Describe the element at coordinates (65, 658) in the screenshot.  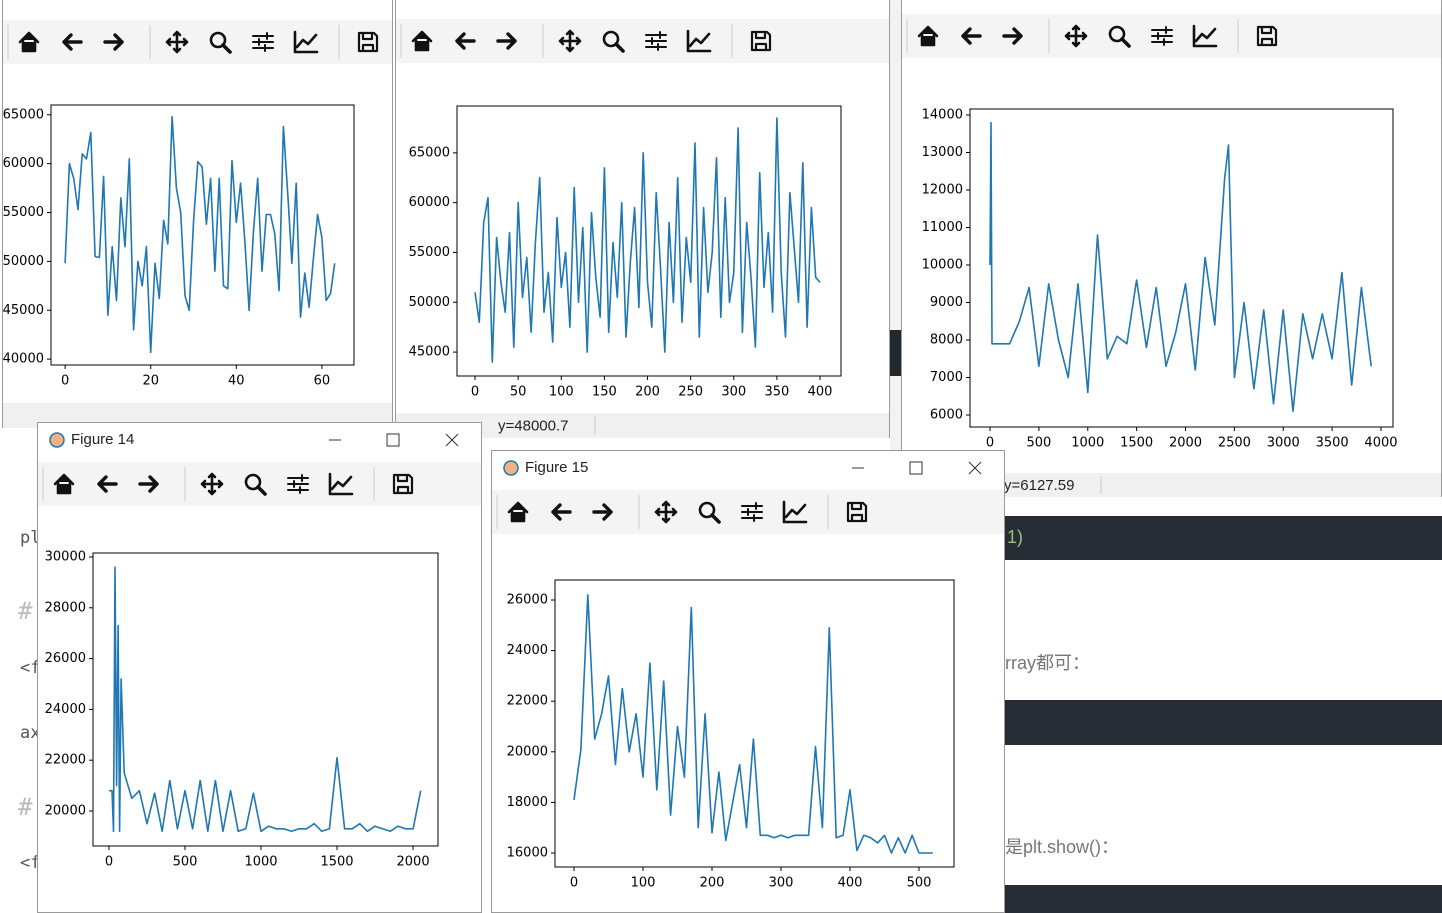
I see `y-tick-label: 26000` at that location.